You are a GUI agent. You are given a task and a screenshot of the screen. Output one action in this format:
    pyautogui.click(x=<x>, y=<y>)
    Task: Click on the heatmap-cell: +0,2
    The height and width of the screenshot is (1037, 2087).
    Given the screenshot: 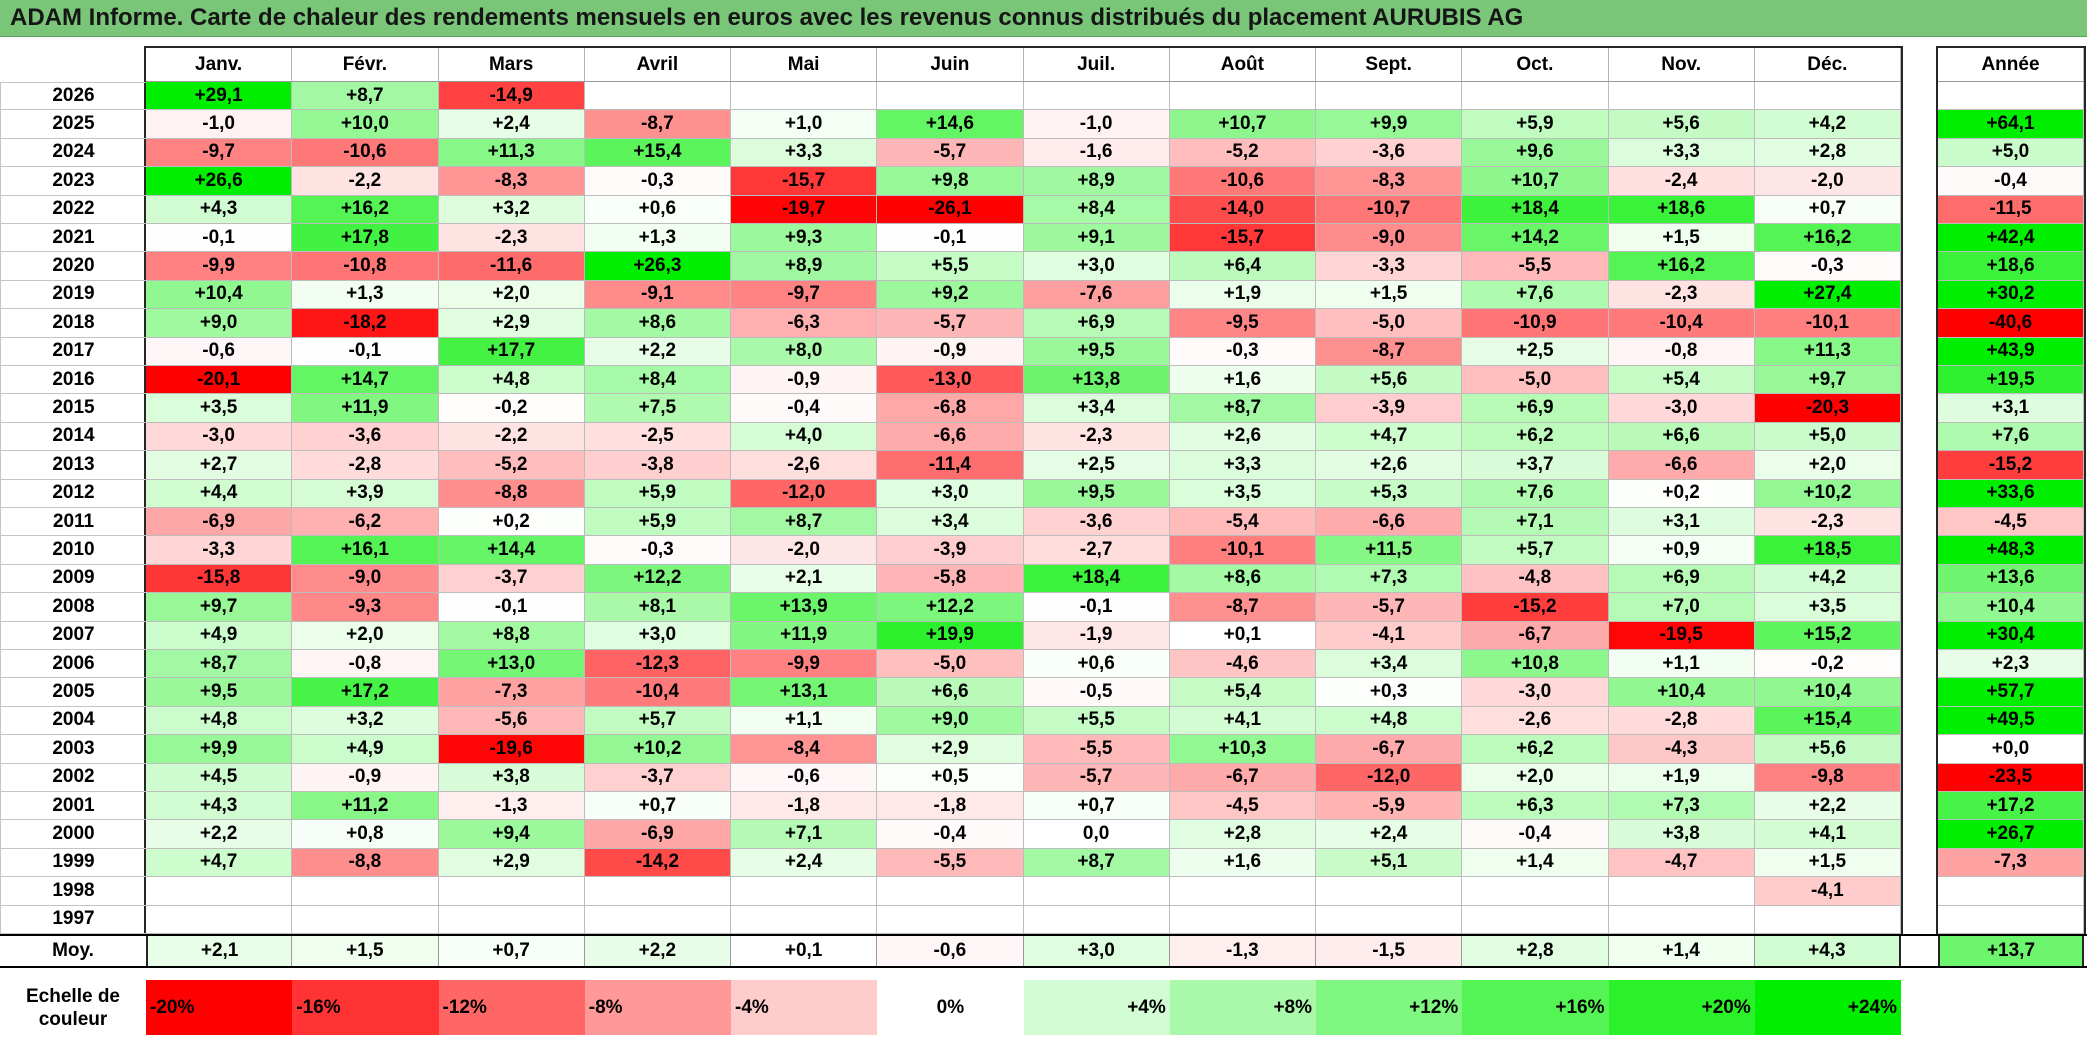 What is the action you would take?
    pyautogui.click(x=1681, y=493)
    